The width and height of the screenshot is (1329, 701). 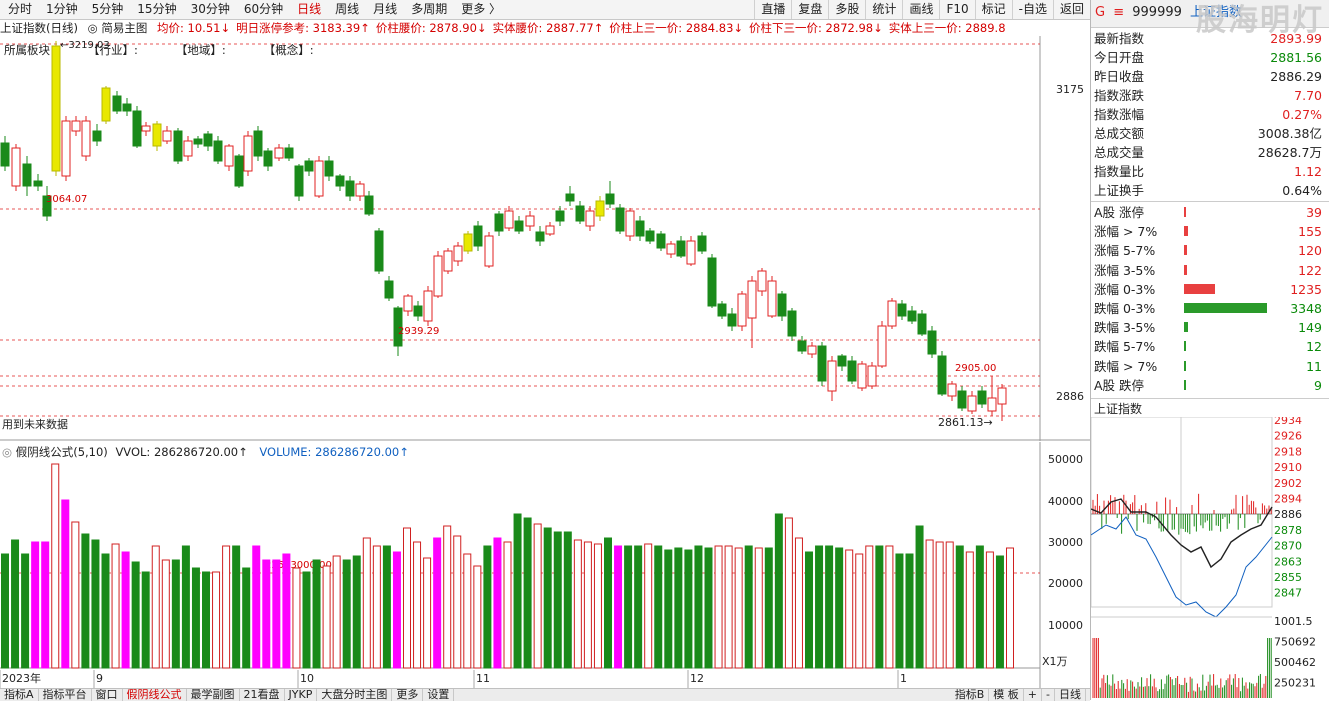 What do you see at coordinates (1006, 694) in the screenshot?
I see `bottom-control-1: 模 板` at bounding box center [1006, 694].